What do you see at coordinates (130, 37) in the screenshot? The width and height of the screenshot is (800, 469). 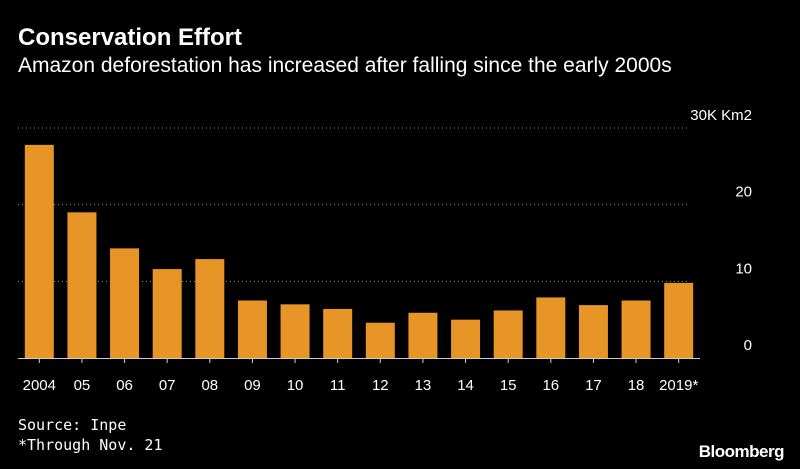 I see `chart-title: Conservation Effort` at bounding box center [130, 37].